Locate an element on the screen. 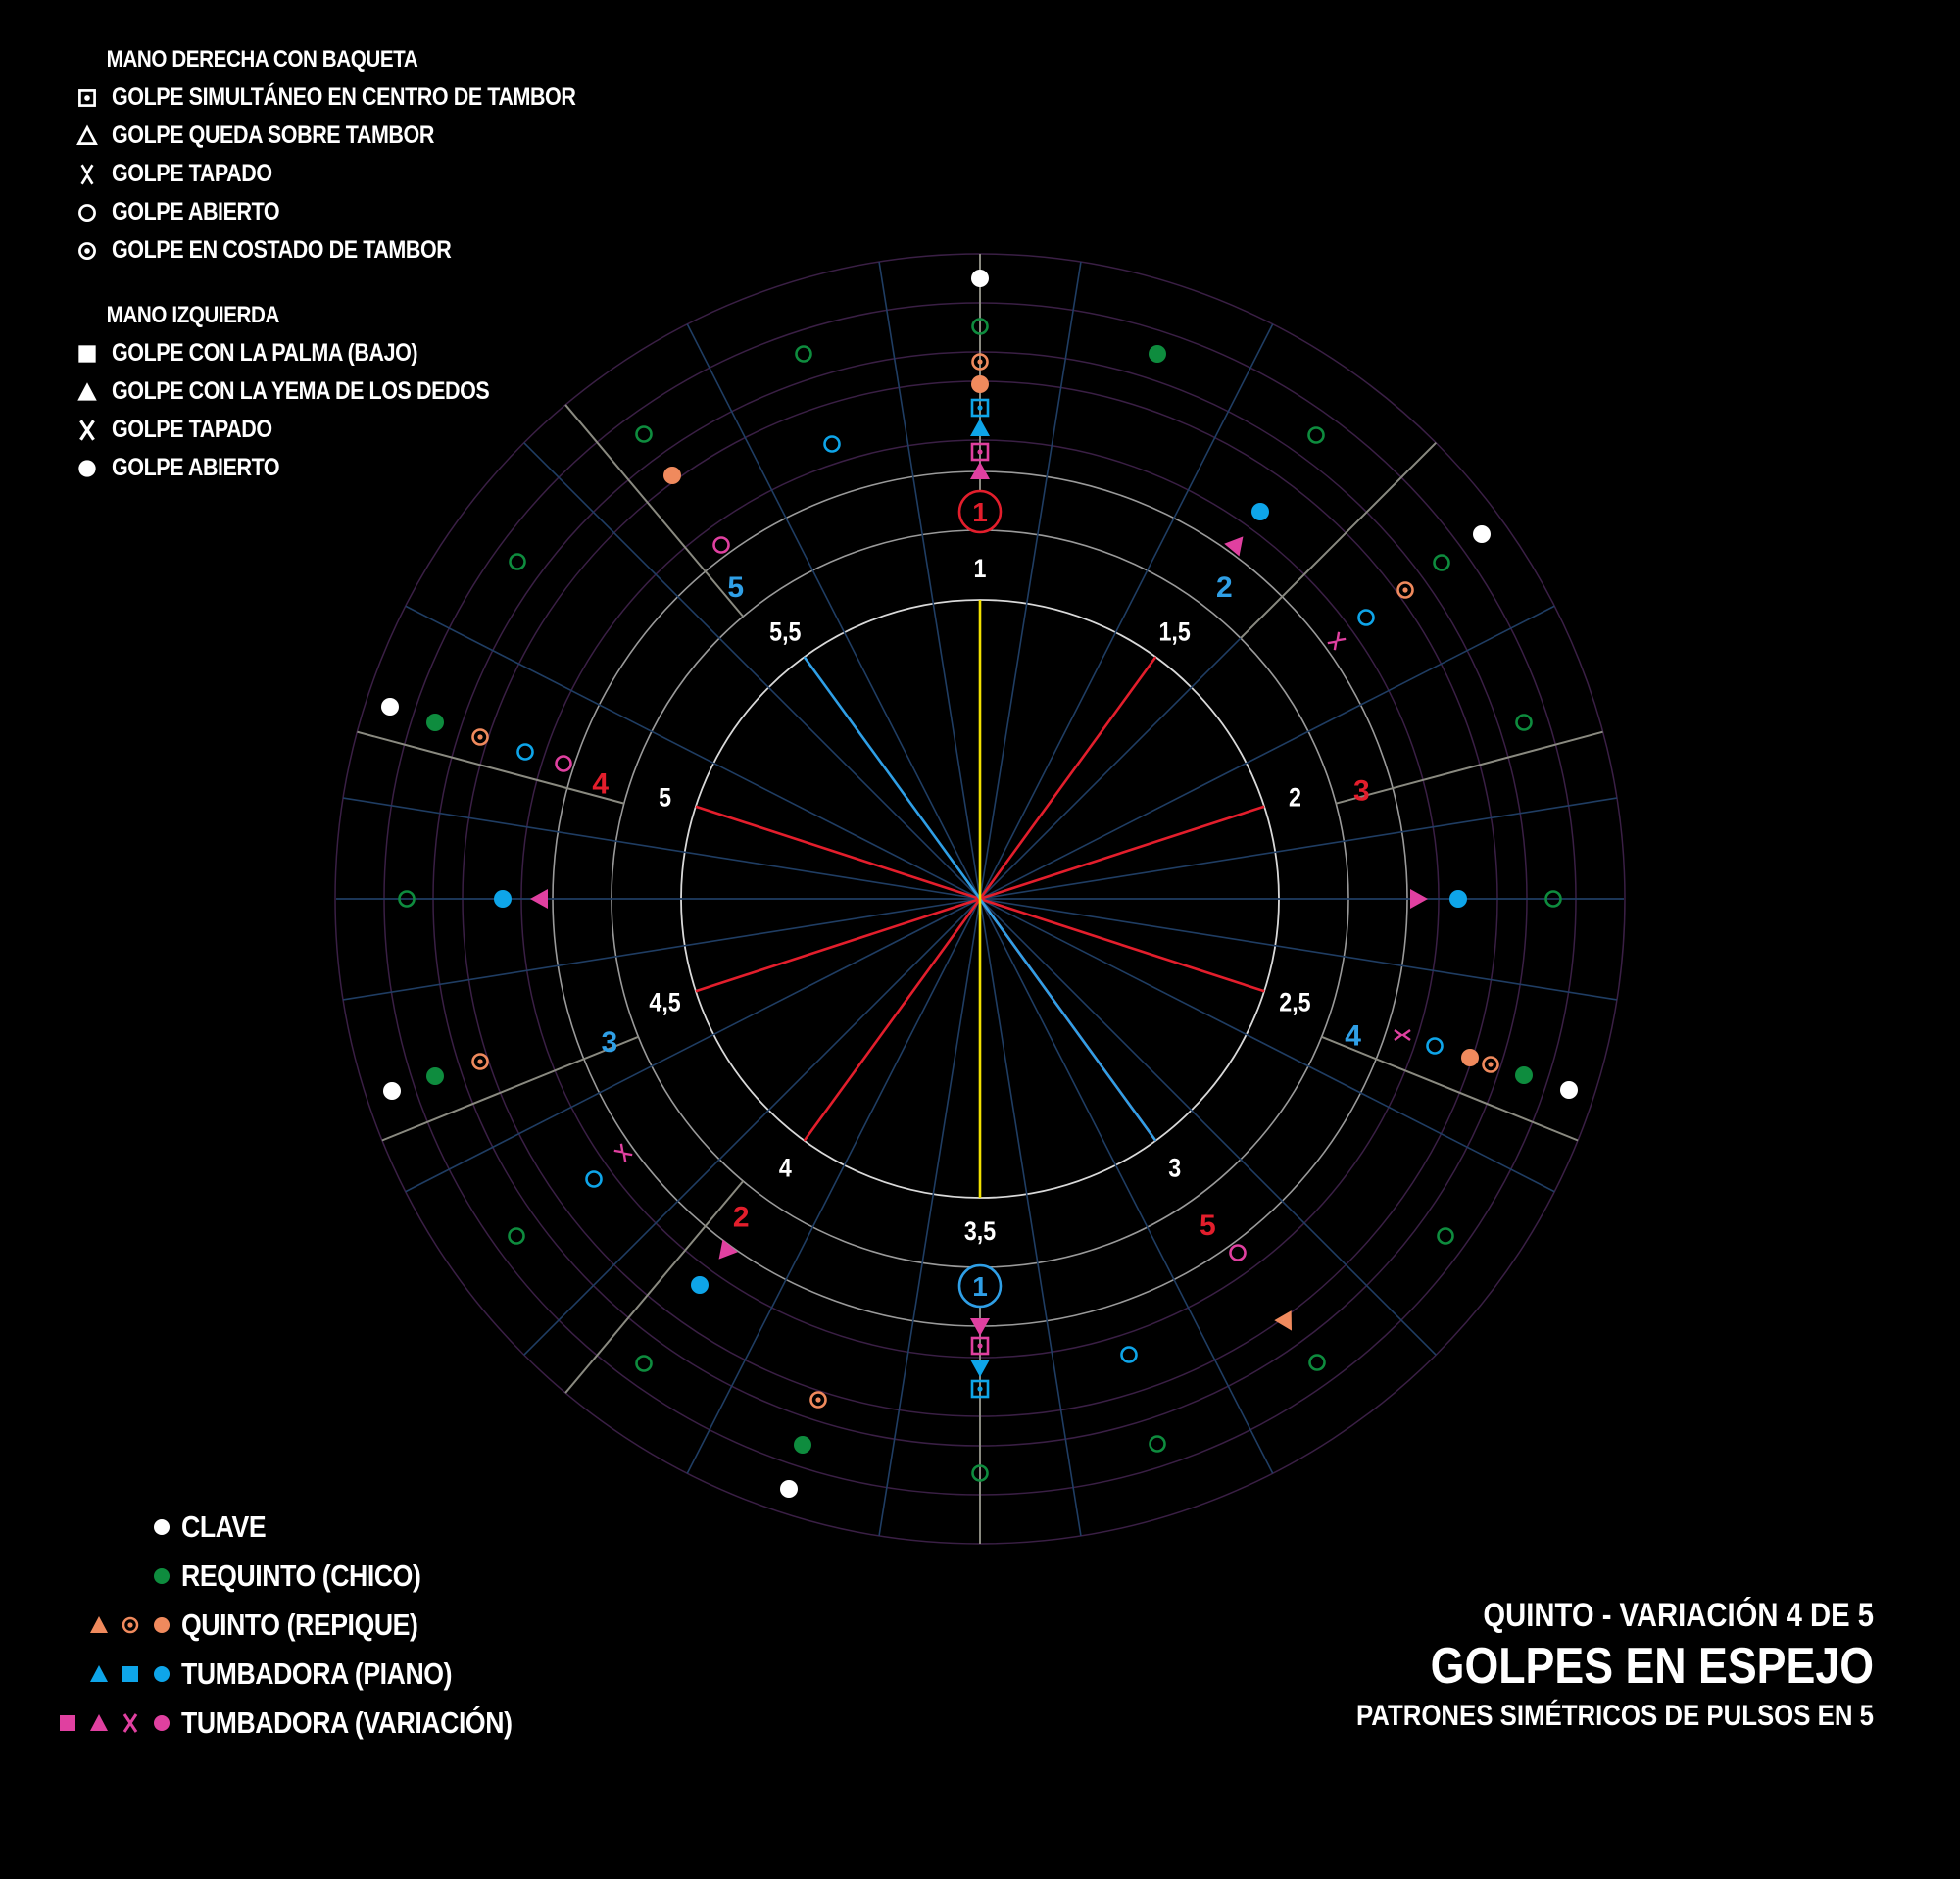  instrument-legend-item: TUMBADORA (PIANO) is located at coordinates (302, 1674).